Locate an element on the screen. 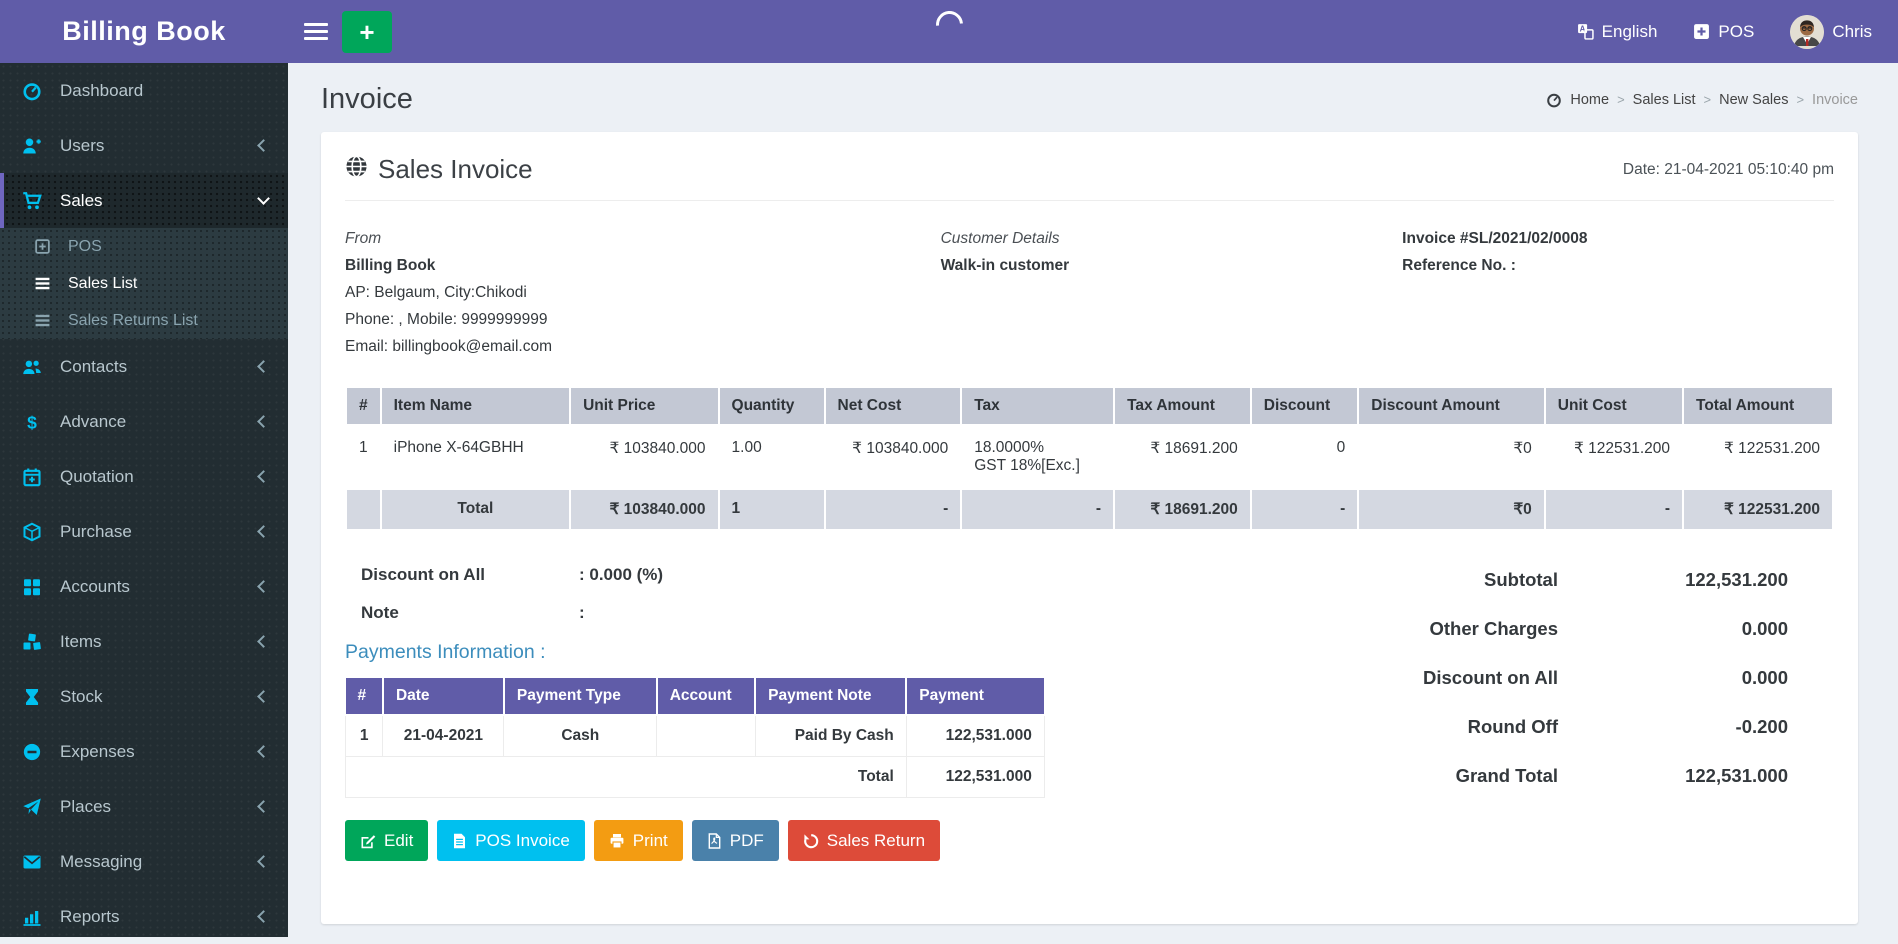  sidebar-item-expenses: Expenses is located at coordinates (144, 751).